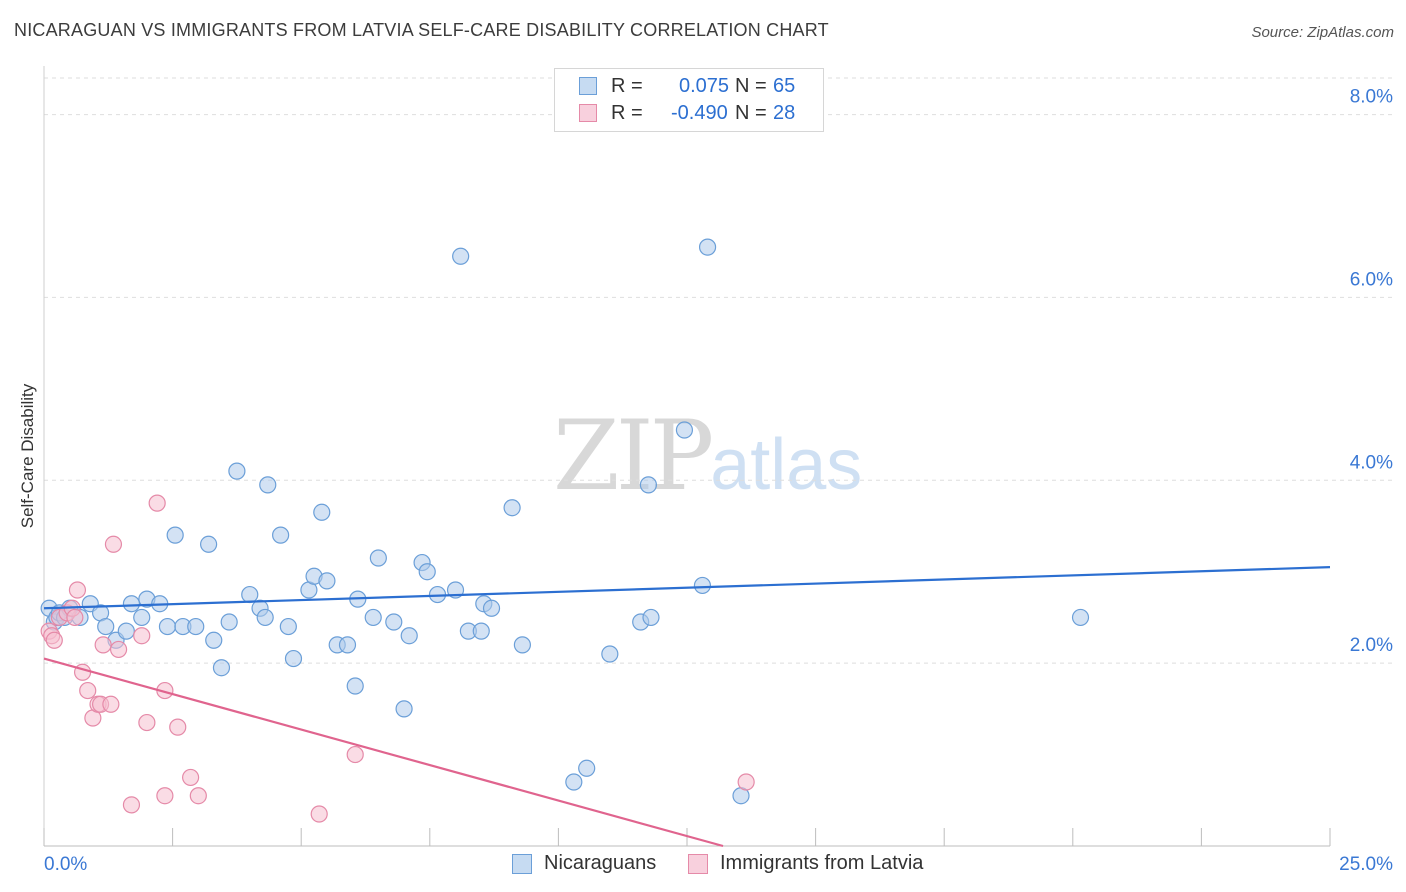 The image size is (1406, 892). I want to click on watermark-zip: ZIP, so click(633, 456).